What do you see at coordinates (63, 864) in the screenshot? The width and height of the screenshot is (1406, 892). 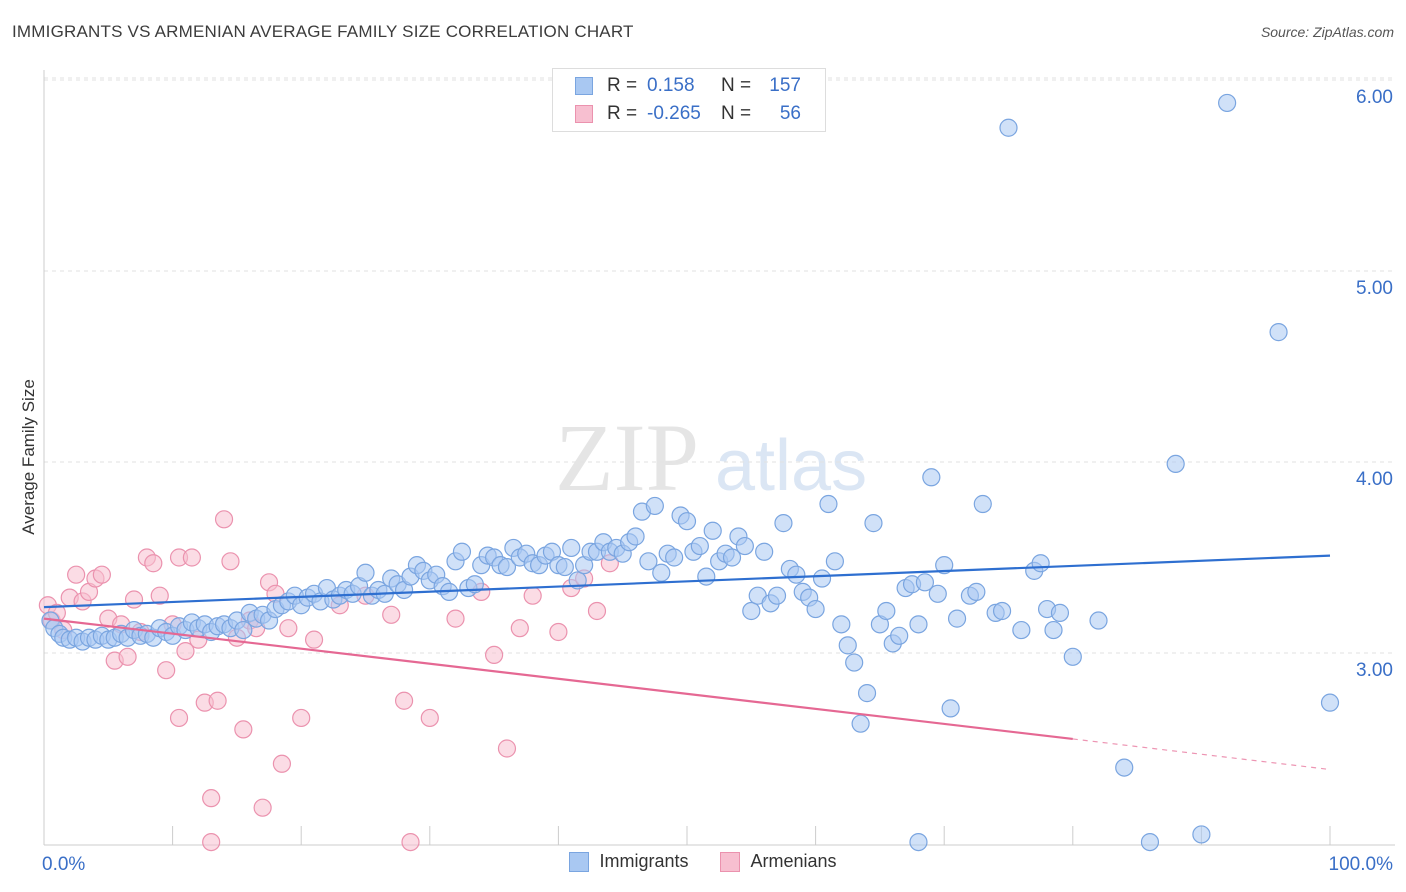 I see `x-tick-label-min: 0.0%` at bounding box center [63, 864].